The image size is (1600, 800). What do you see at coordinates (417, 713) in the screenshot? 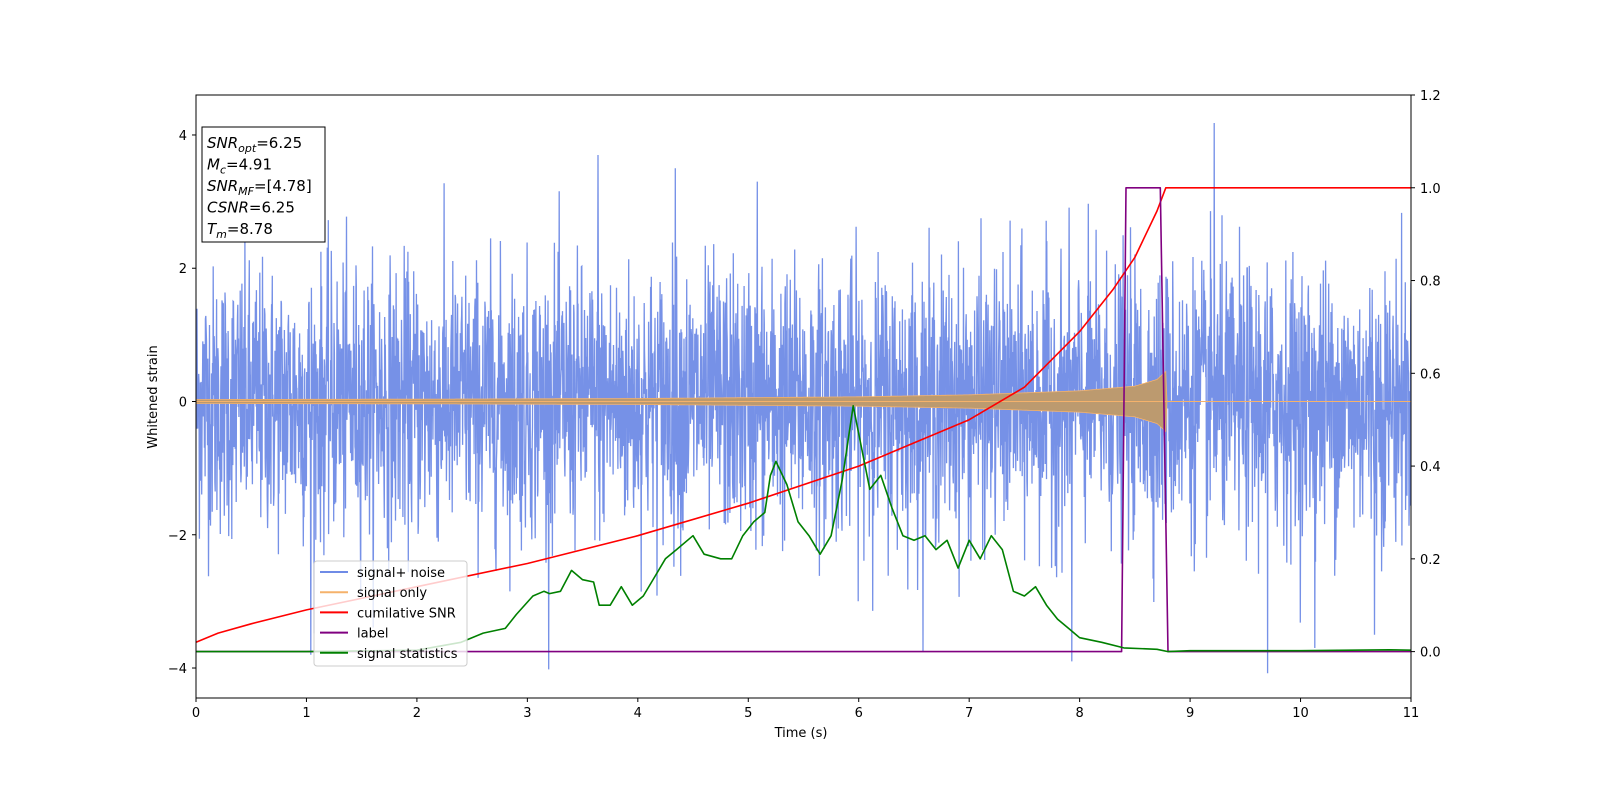
I see `x-tick-label: 2` at bounding box center [417, 713].